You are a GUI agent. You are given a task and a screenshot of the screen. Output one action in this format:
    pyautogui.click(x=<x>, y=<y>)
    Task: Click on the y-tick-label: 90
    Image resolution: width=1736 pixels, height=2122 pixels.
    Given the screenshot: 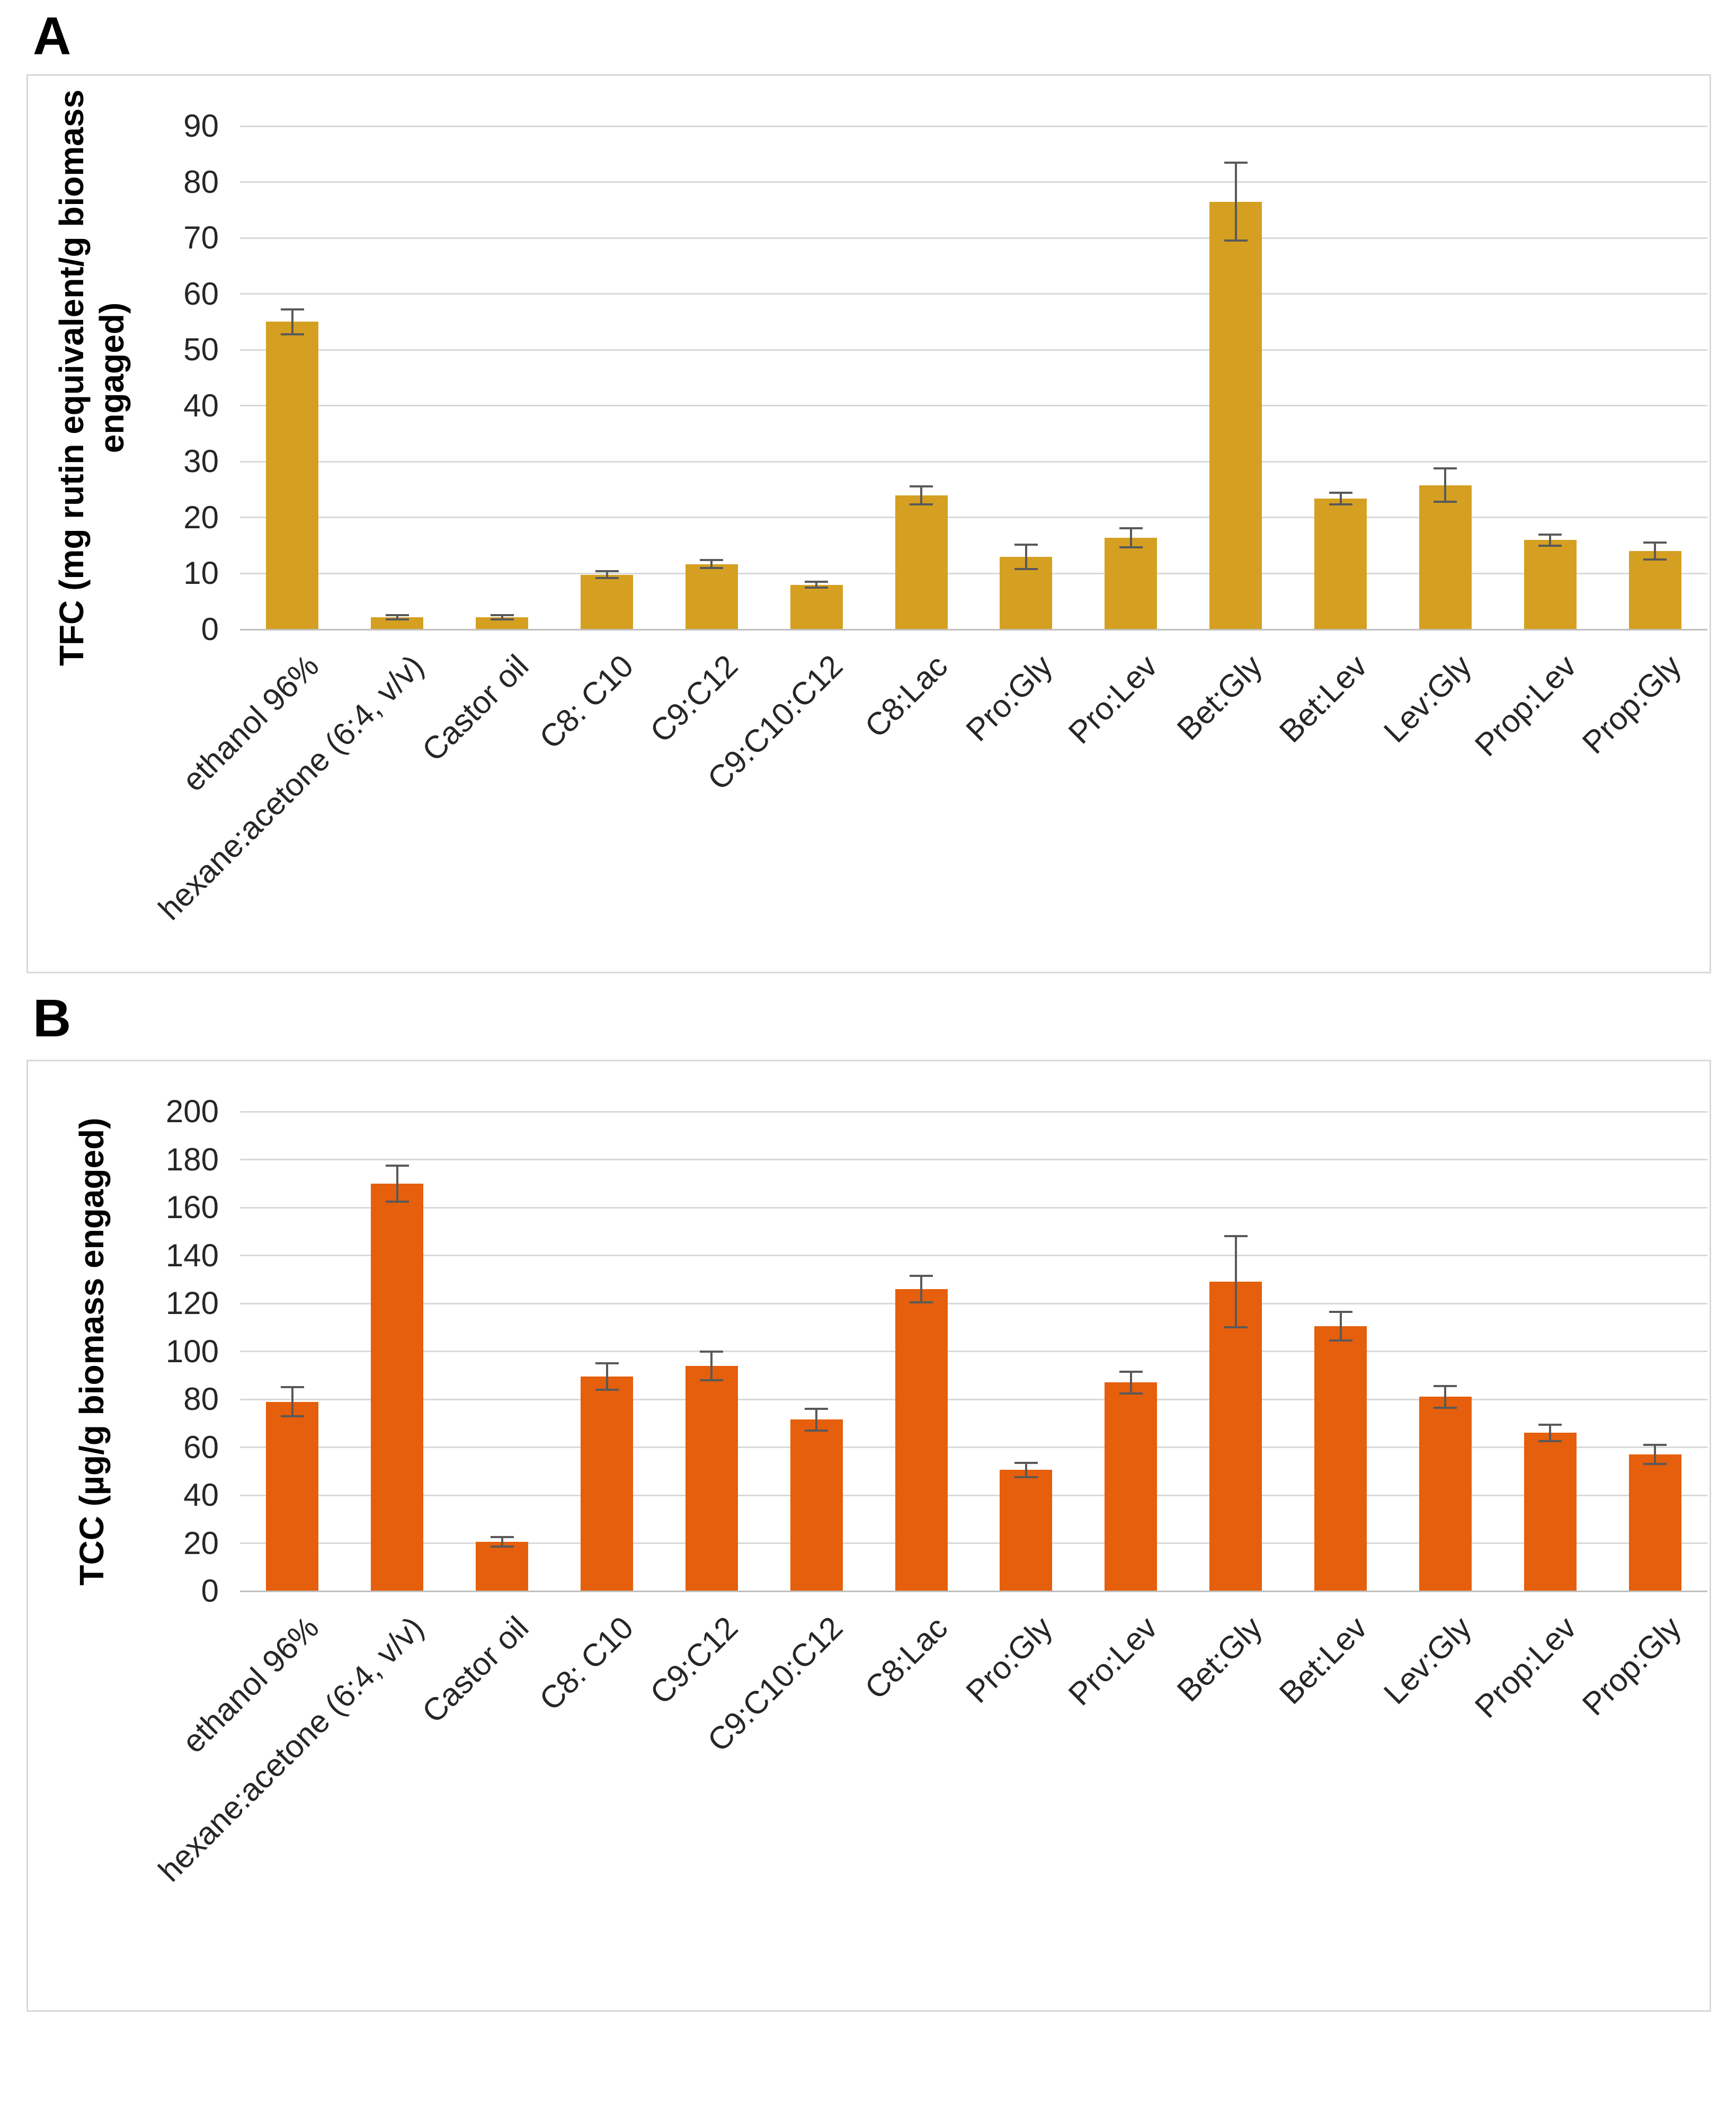 What is the action you would take?
    pyautogui.click(x=201, y=126)
    